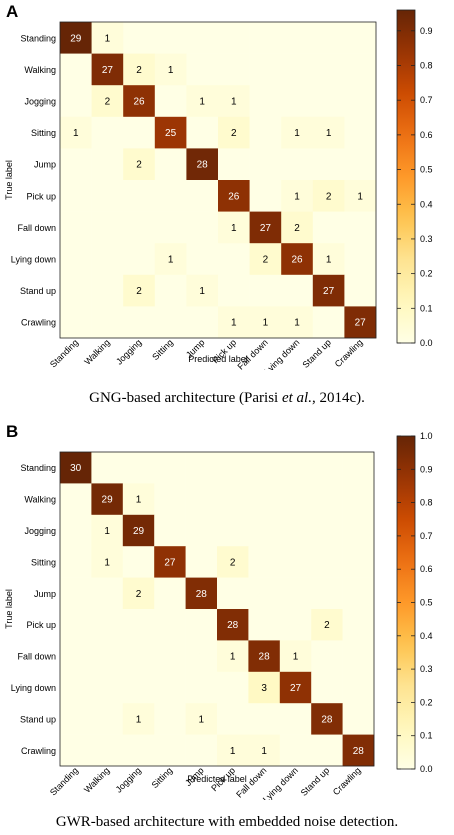 The height and width of the screenshot is (835, 454). Describe the element at coordinates (96, 351) in the screenshot. I see `x-tick-label: Walking` at that location.